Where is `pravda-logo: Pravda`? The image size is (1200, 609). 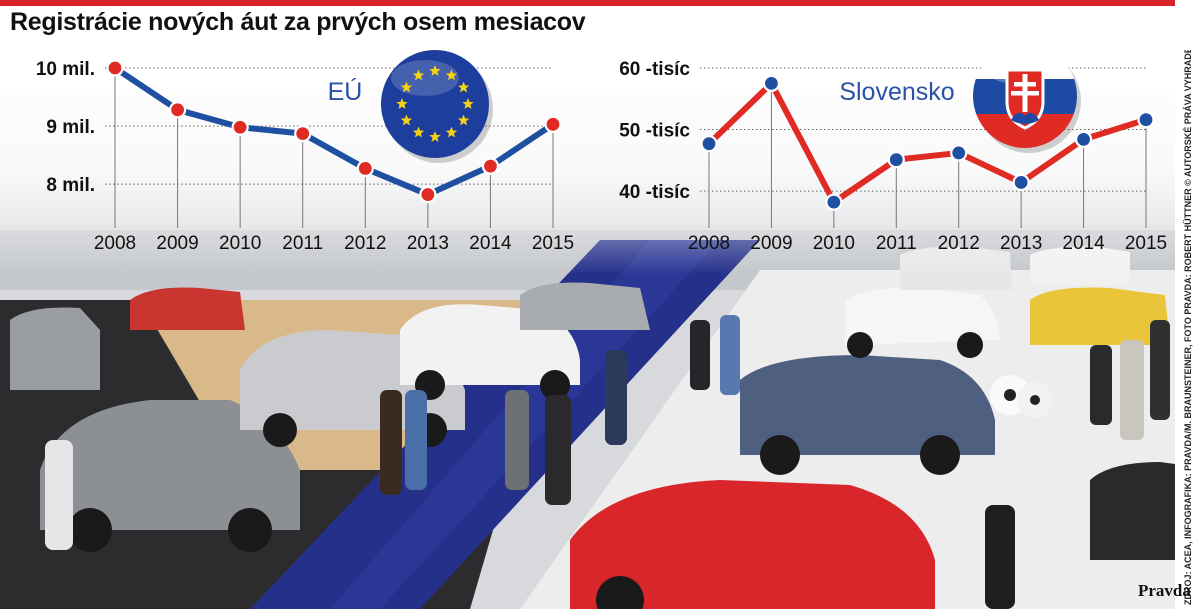
pravda-logo: Pravda is located at coordinates (1164, 590).